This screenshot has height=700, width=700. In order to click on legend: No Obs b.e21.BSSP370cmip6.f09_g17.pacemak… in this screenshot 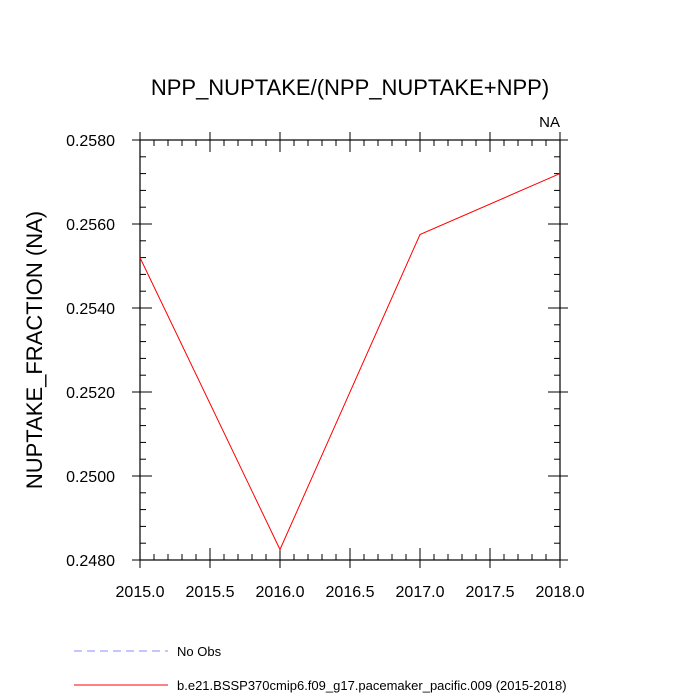, I will do `click(320, 668)`.